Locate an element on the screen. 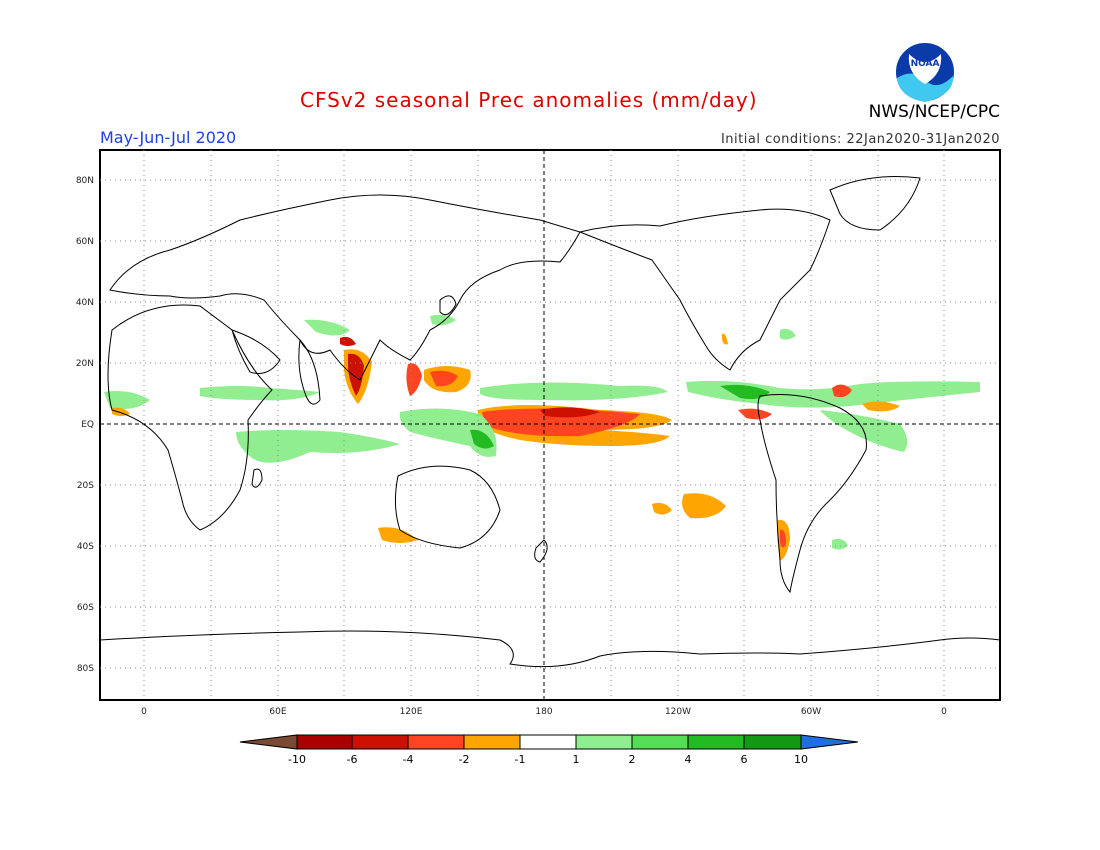  noaa-logo: NOAA is located at coordinates (925, 72).